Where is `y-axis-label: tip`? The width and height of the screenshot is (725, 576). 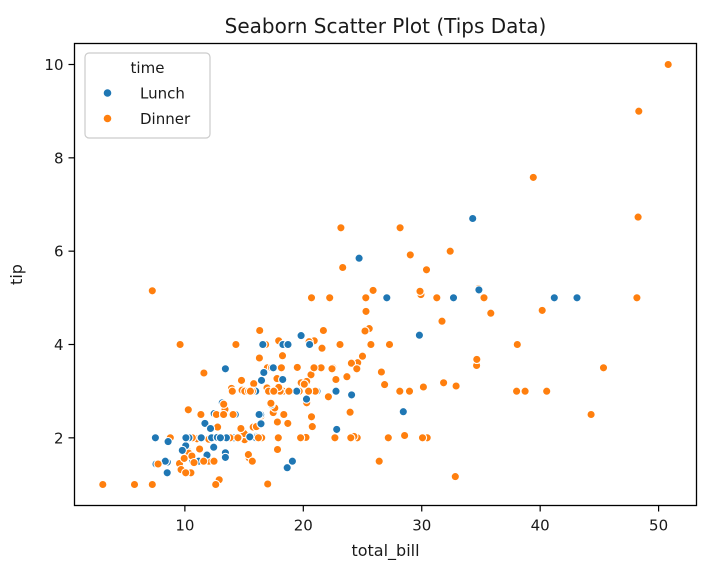
y-axis-label: tip is located at coordinates (16, 274).